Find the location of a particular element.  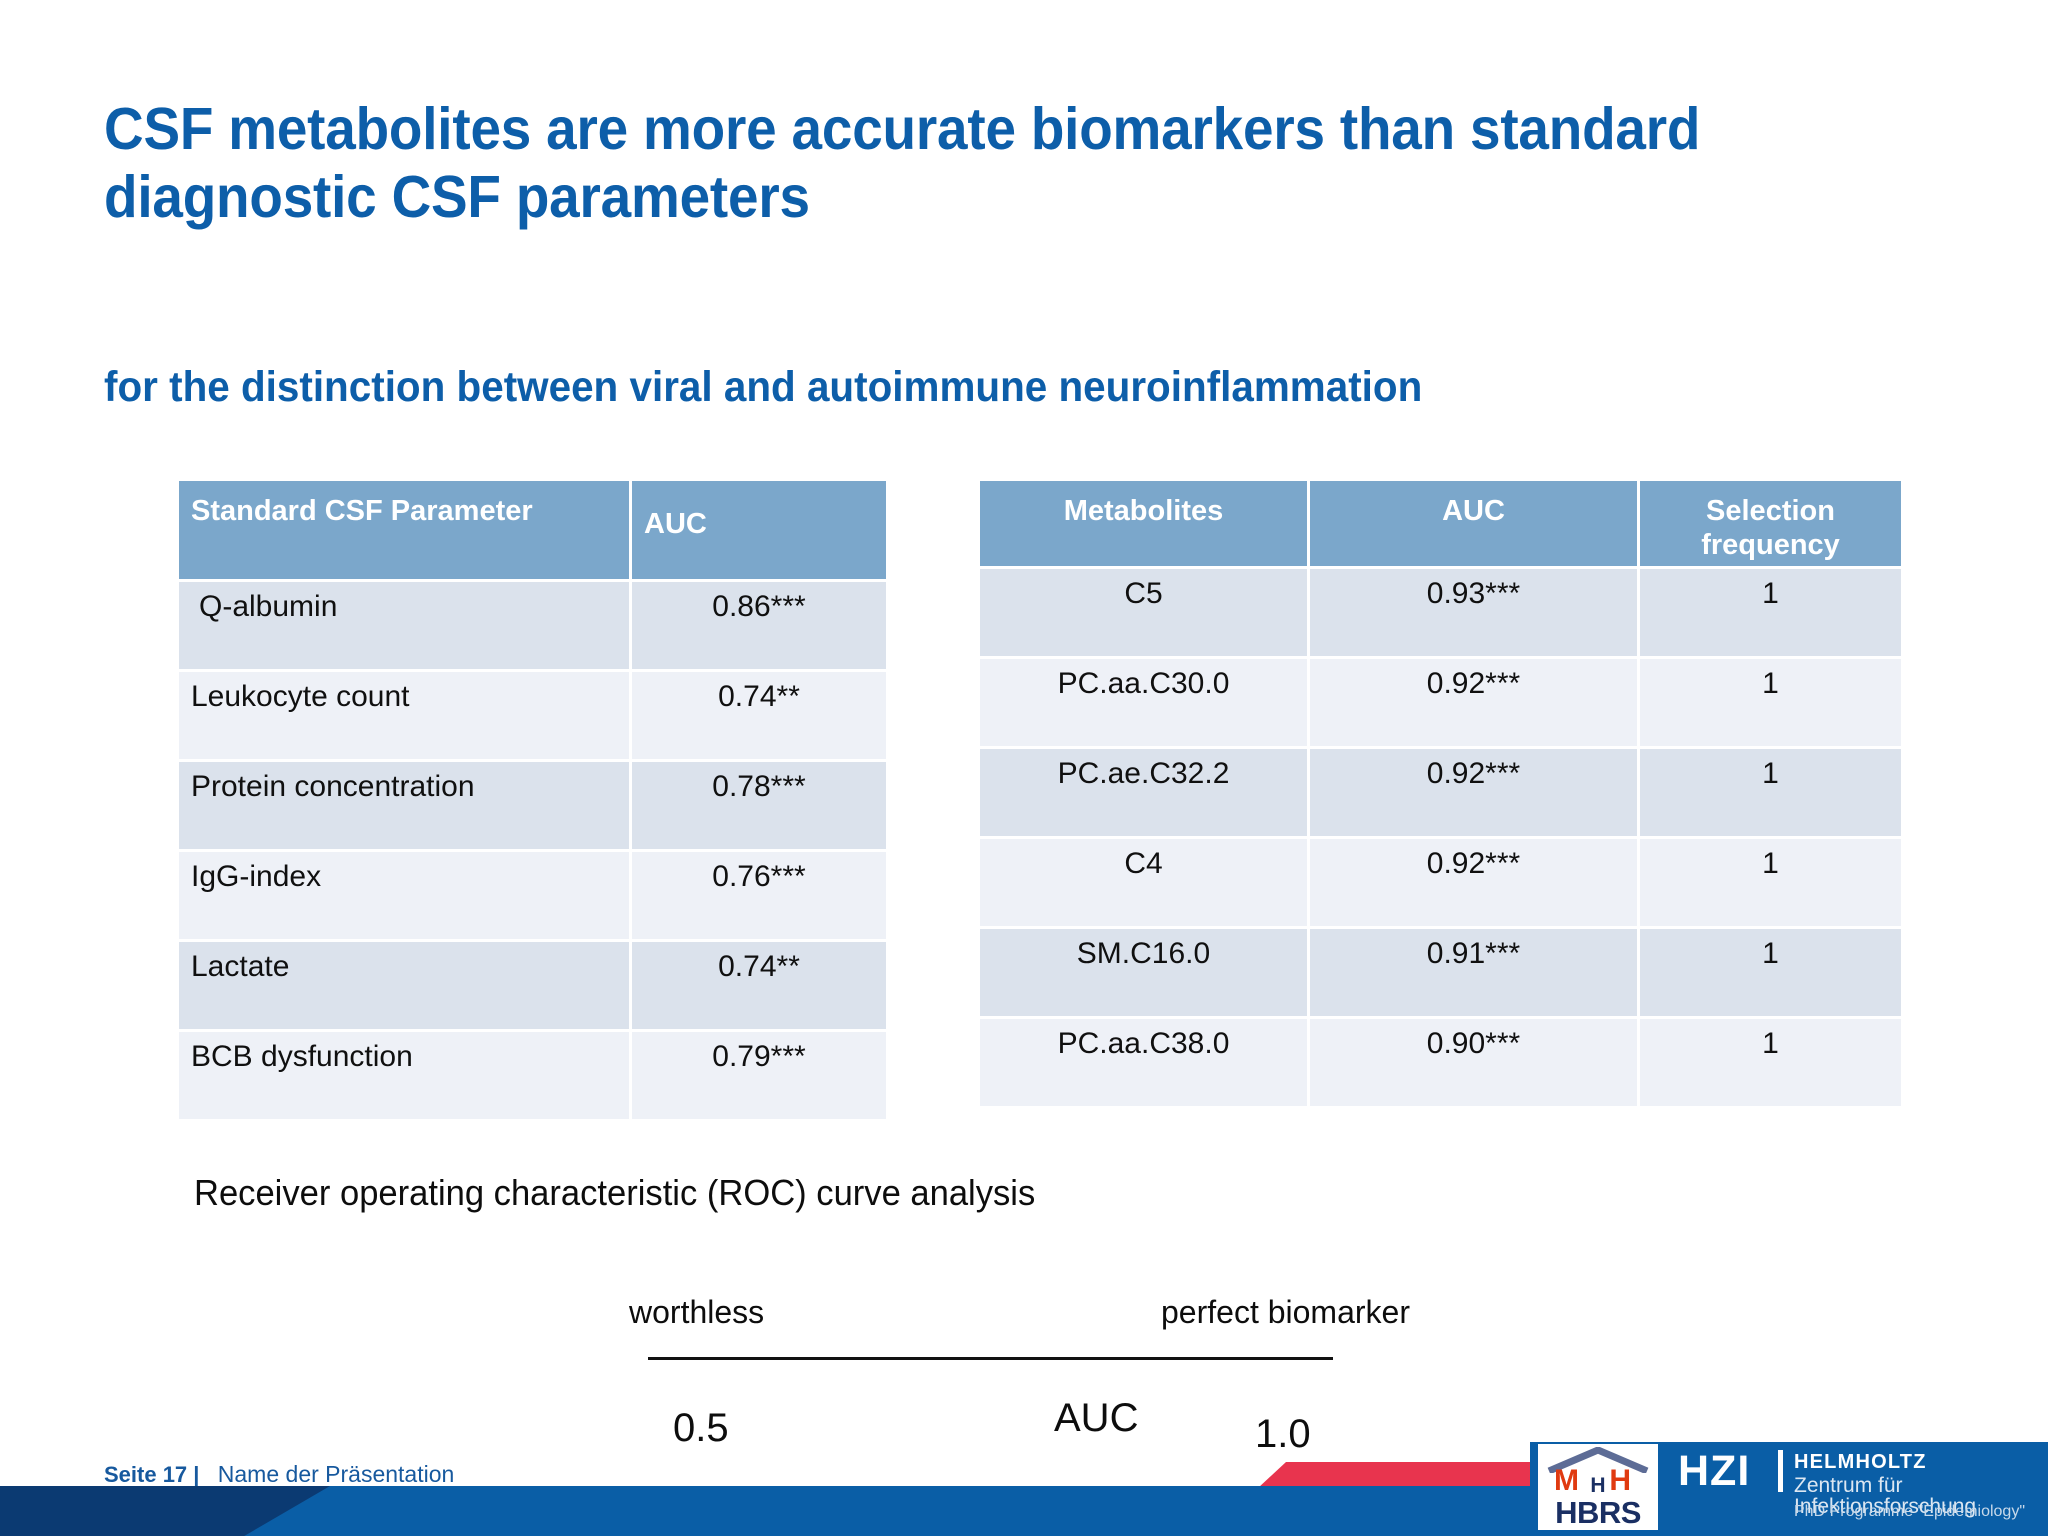

hzi-abbreviation: HZI is located at coordinates (1714, 1471).